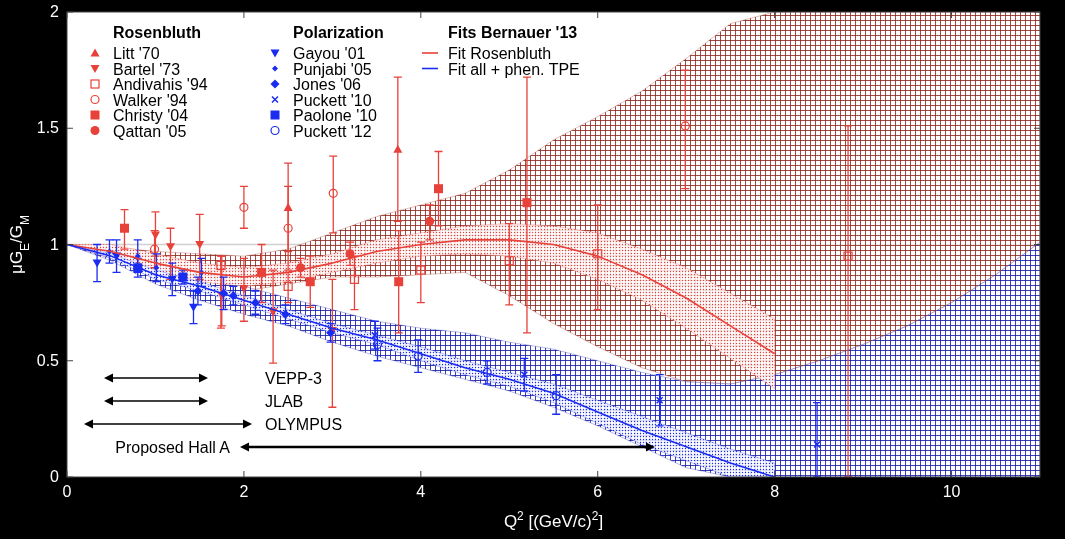  I want to click on legend-label: Fit Rosenbluth, so click(500, 53).